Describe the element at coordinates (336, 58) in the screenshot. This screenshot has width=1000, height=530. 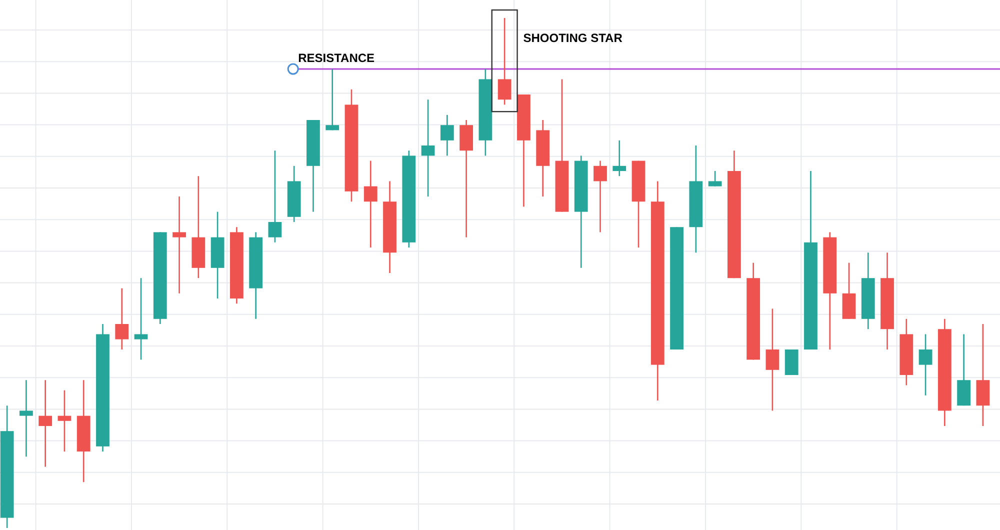
I see `ref-line-label: RESISTANCE` at that location.